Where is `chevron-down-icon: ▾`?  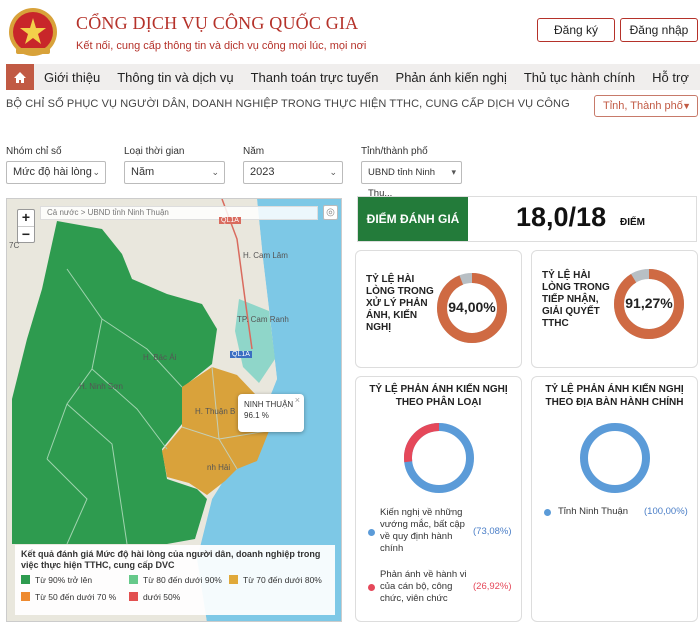 chevron-down-icon: ▾ is located at coordinates (453, 172).